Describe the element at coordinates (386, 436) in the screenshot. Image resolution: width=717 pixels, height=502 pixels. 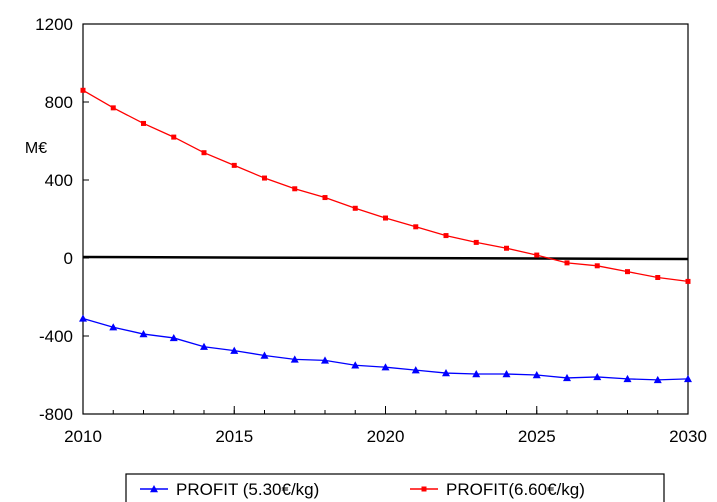
I see `x-tick-label: 2020` at that location.